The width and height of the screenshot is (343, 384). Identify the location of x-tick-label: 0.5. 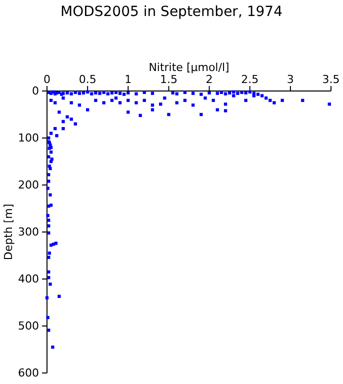
(87, 79).